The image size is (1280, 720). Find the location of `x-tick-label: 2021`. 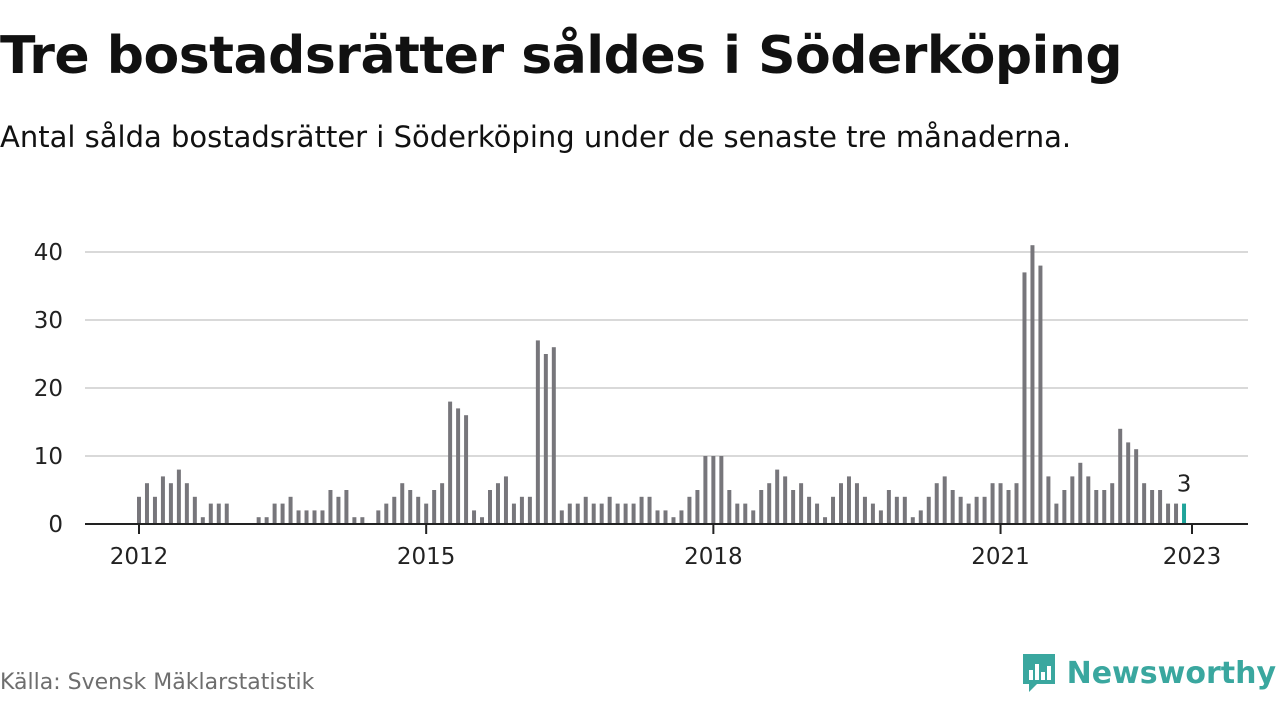

x-tick-label: 2021 is located at coordinates (1000, 557).